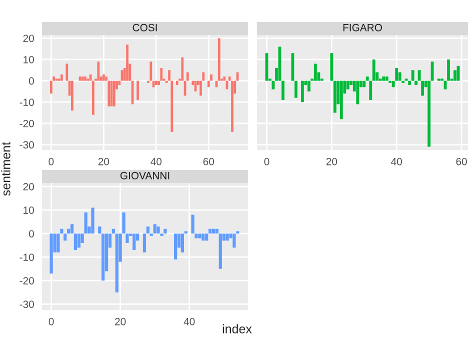 This screenshot has height=338, width=474. I want to click on y-tick-label: -20, so click(27, 124).